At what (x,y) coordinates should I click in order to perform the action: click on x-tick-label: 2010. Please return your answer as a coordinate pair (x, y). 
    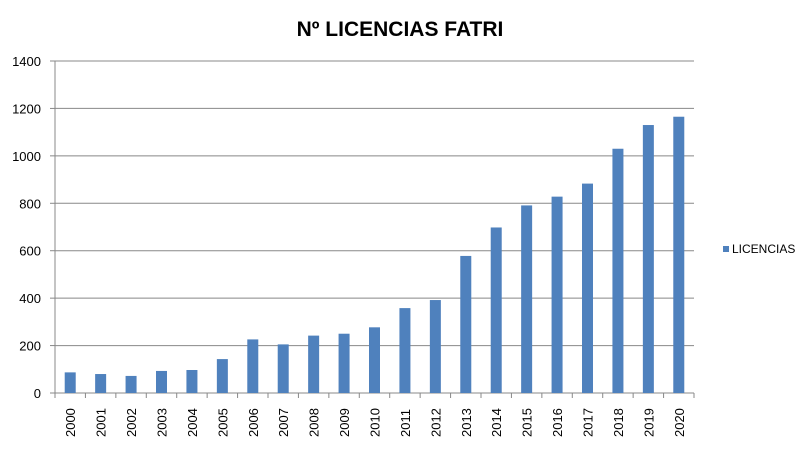
    Looking at the image, I should click on (375, 422).